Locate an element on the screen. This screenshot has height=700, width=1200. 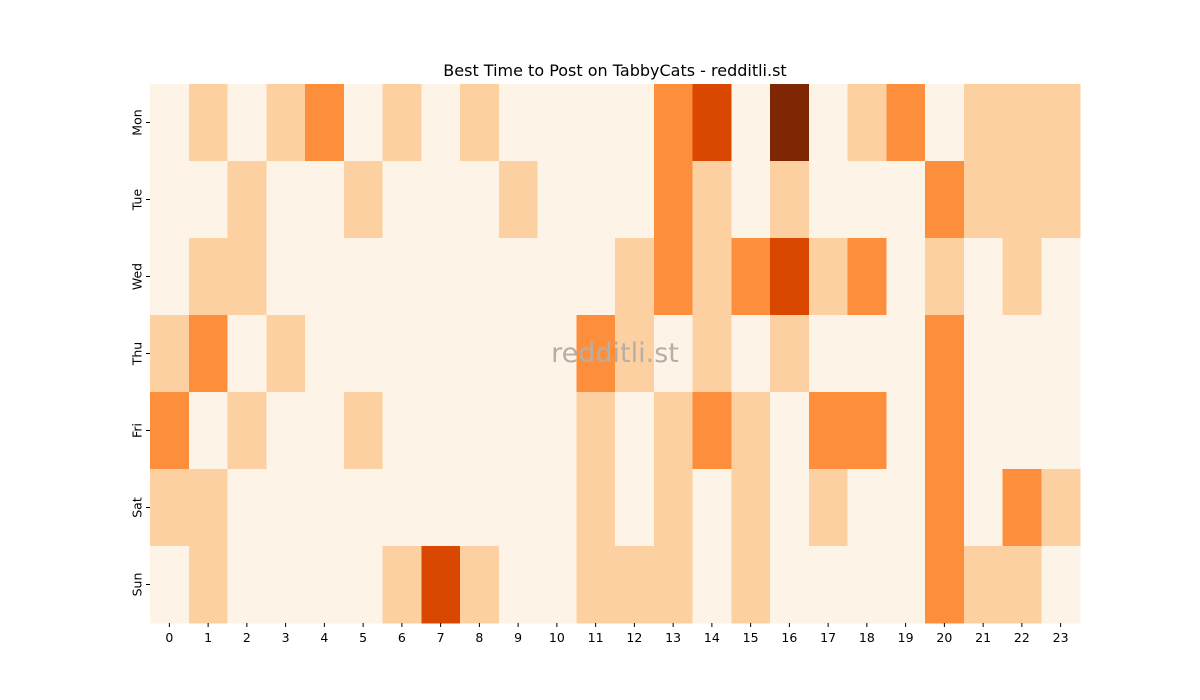
x-tick-label: 23 is located at coordinates (1061, 637).